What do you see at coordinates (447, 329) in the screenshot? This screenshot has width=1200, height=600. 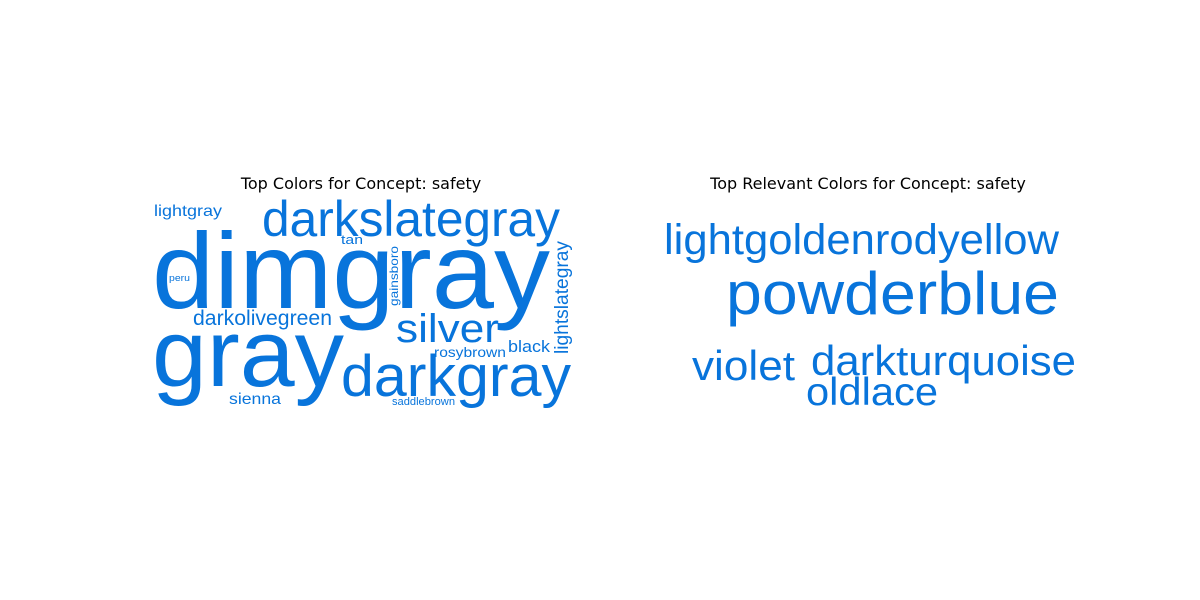 I see `word-silver: silver` at bounding box center [447, 329].